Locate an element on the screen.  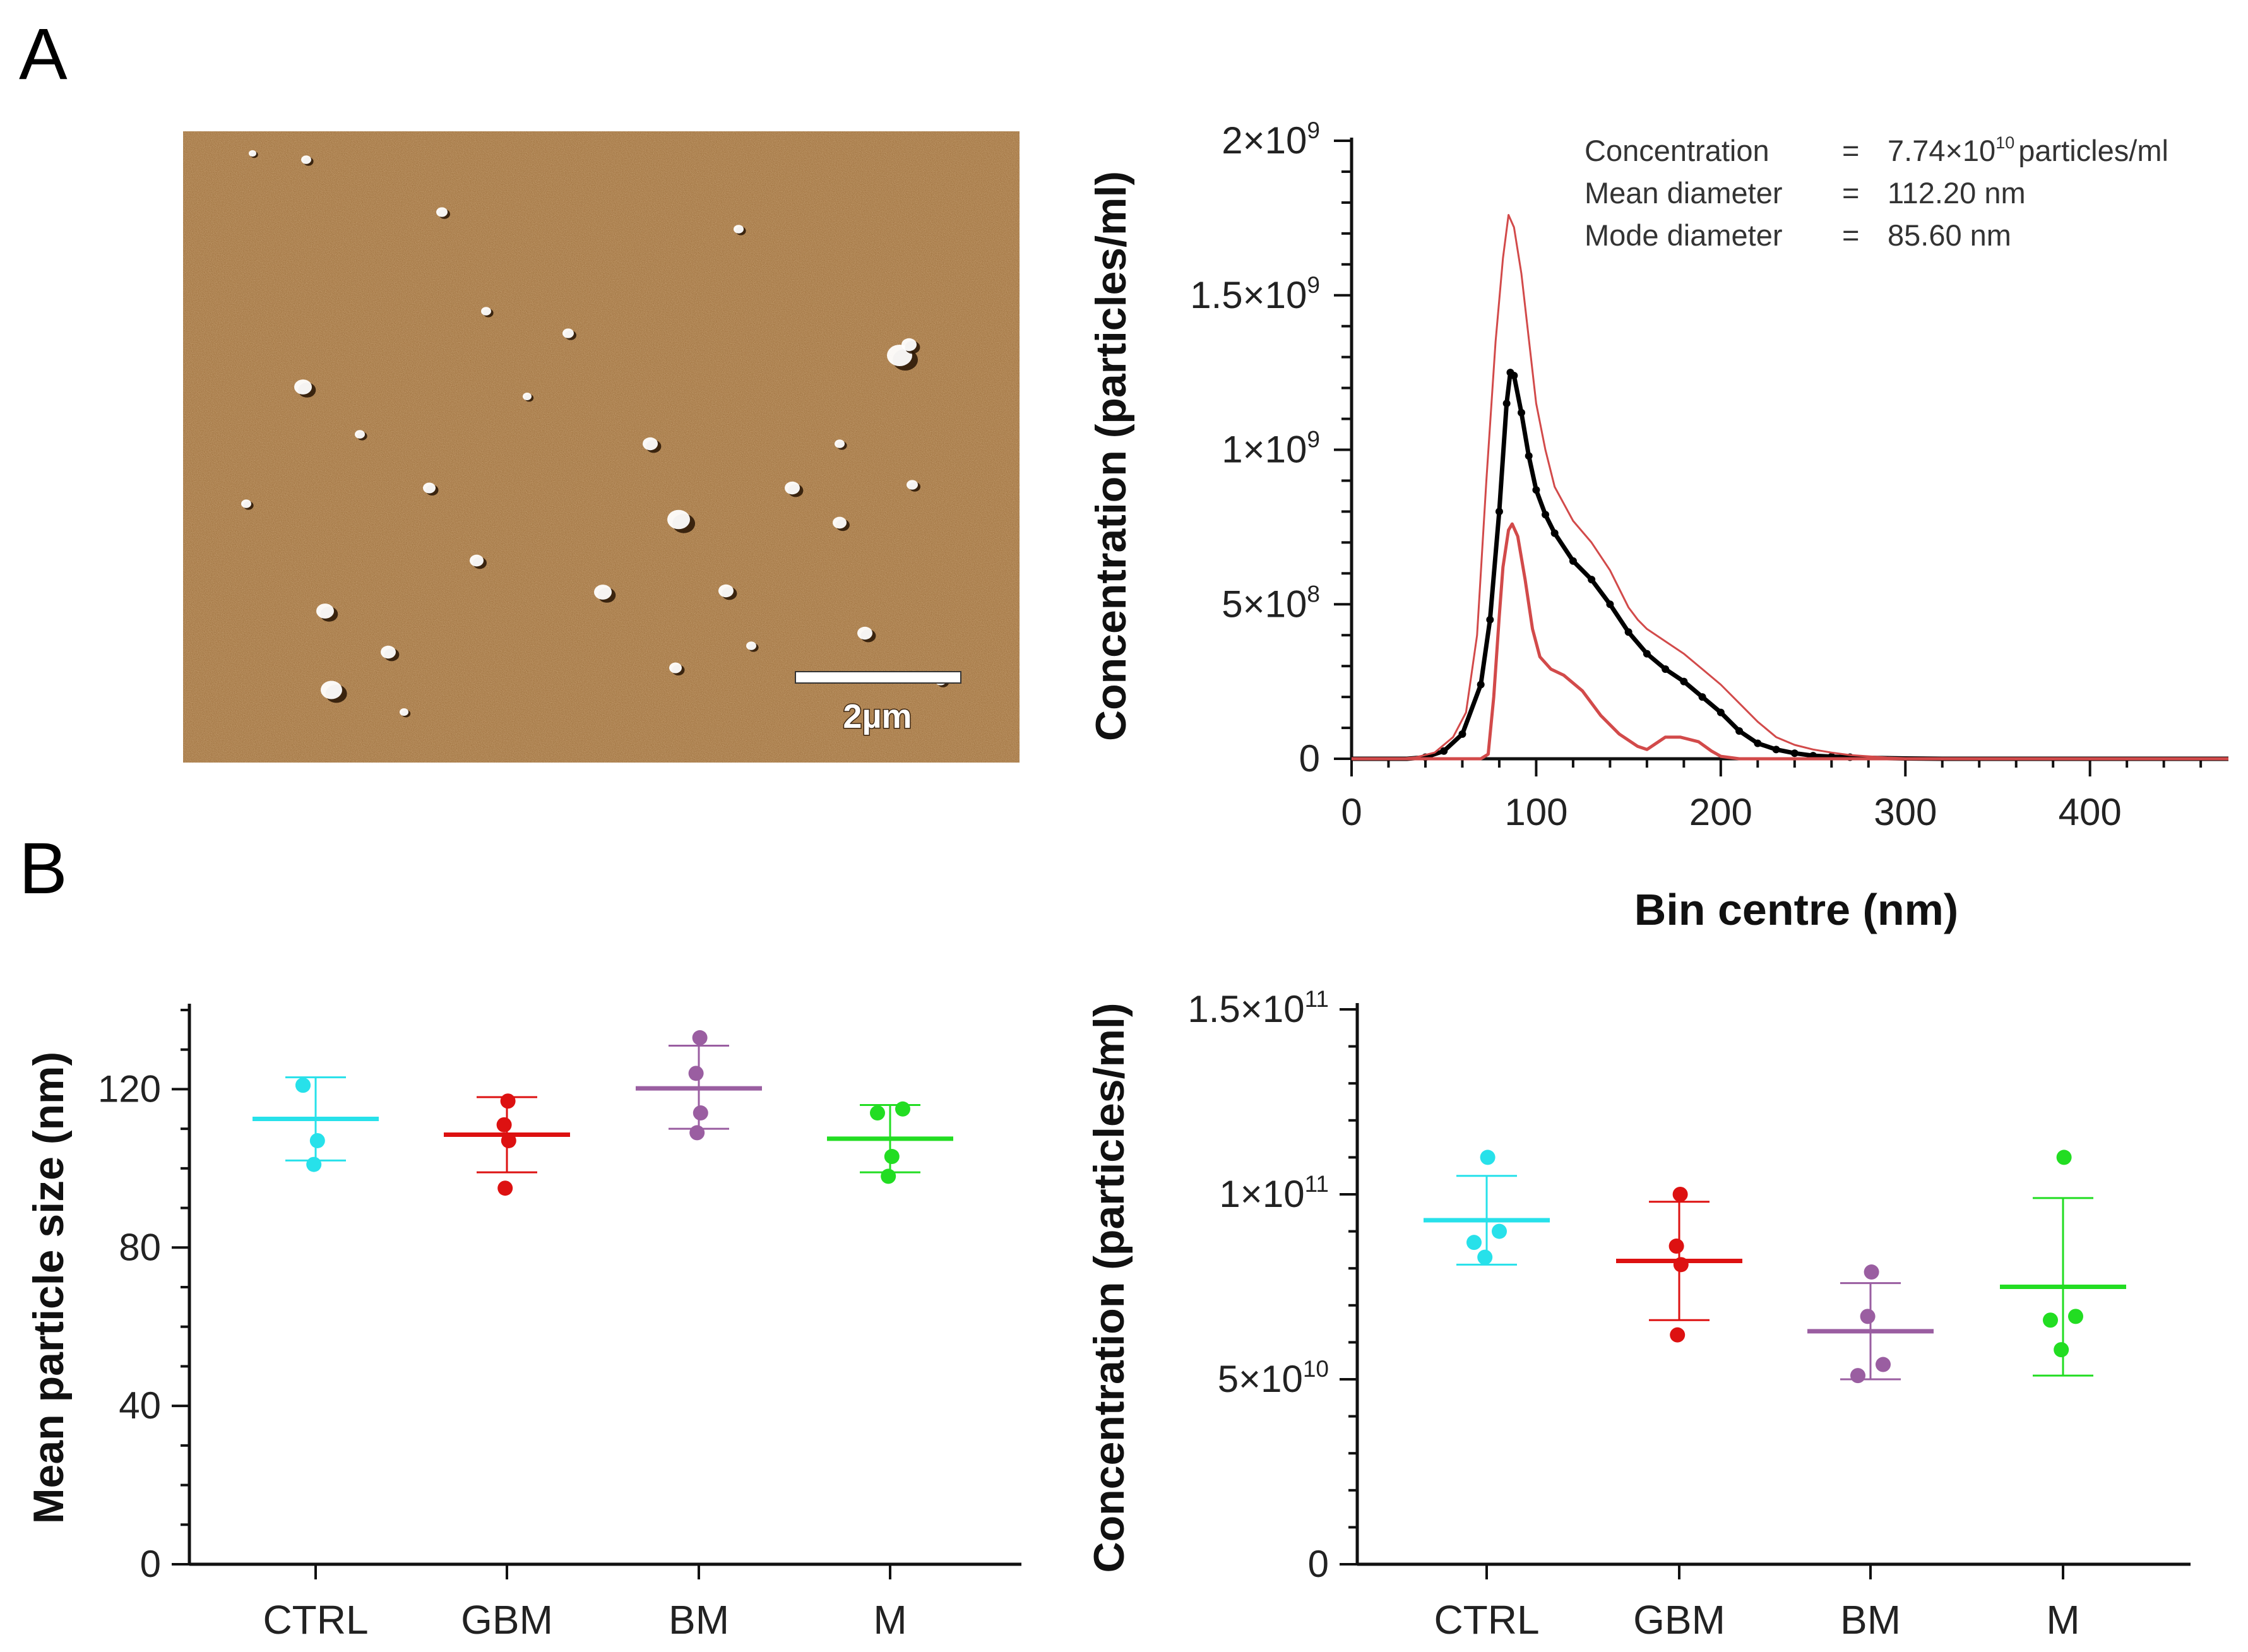
y-tick-label: 1×10⁹ is located at coordinates (1271, 449).